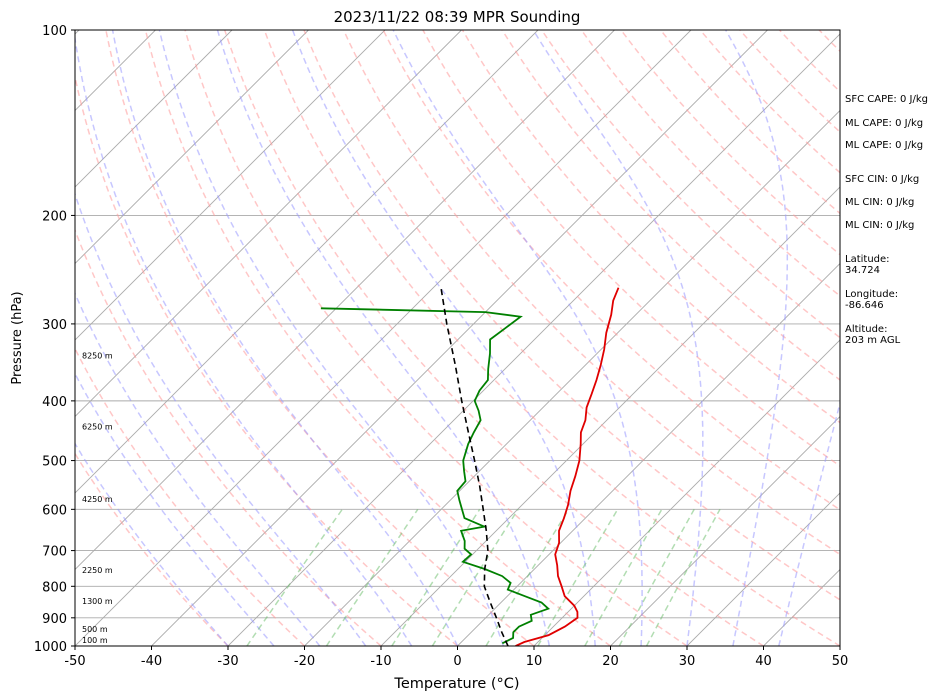  Describe the element at coordinates (97, 570) in the screenshot. I see `height-label: 2250 m` at that location.